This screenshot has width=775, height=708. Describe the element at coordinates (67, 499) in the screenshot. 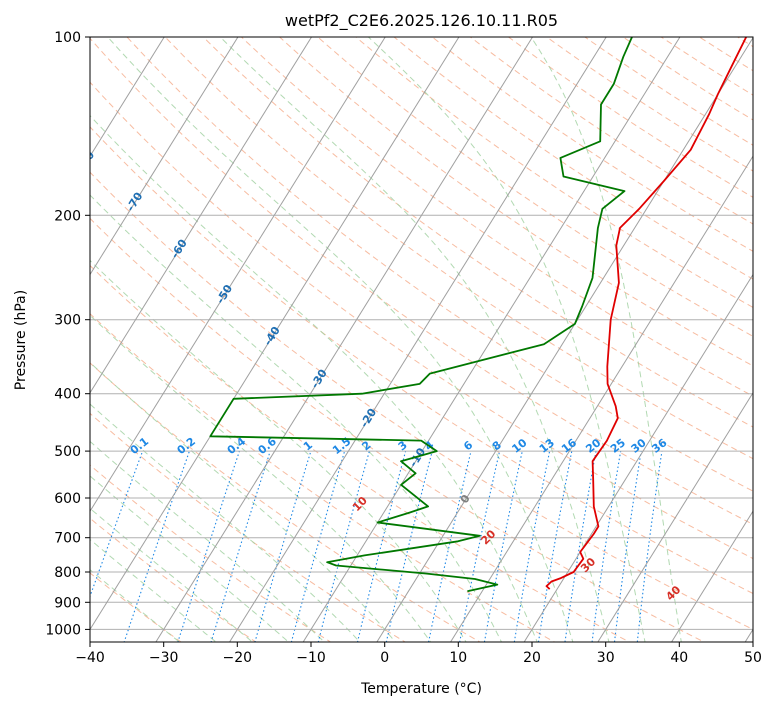

I see `y-tick-label: 600` at that location.